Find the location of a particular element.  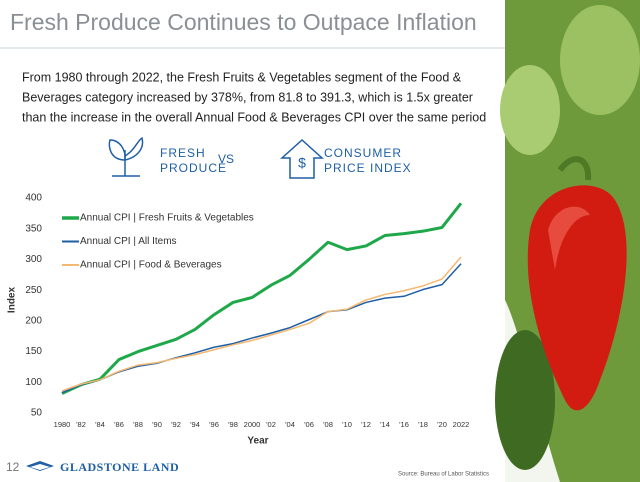

legend-label: Annual CPI | All Items is located at coordinates (128, 241).